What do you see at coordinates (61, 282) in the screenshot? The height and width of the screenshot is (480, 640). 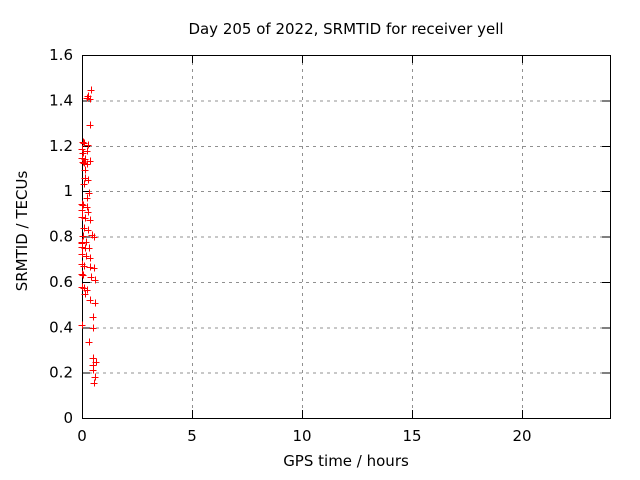 I see `y-tick-label: 0.6` at bounding box center [61, 282].